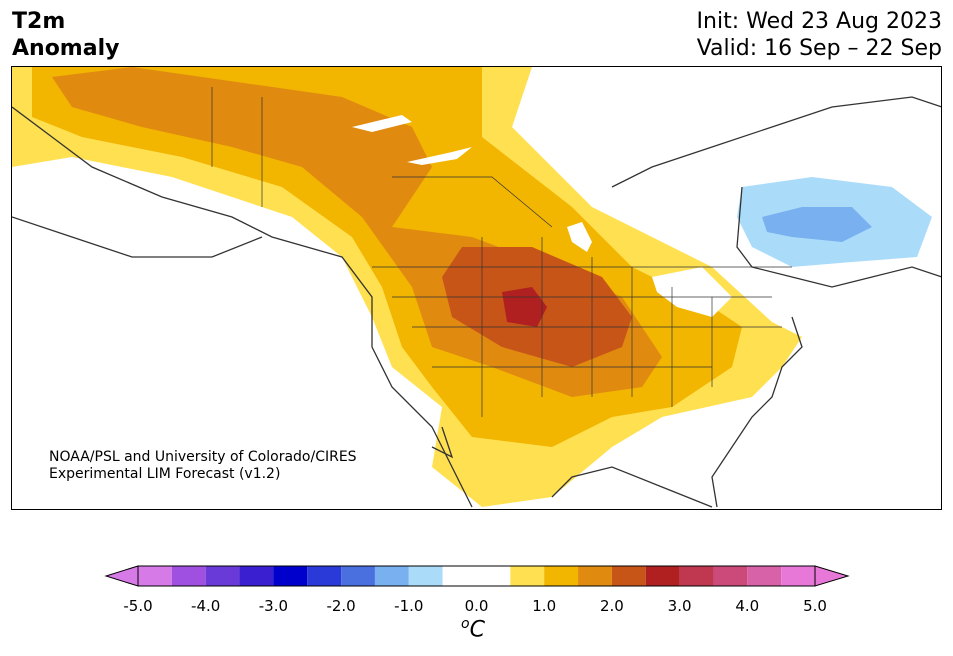  What do you see at coordinates (65, 35) in the screenshot?
I see `map-title: T2m Anomaly` at bounding box center [65, 35].